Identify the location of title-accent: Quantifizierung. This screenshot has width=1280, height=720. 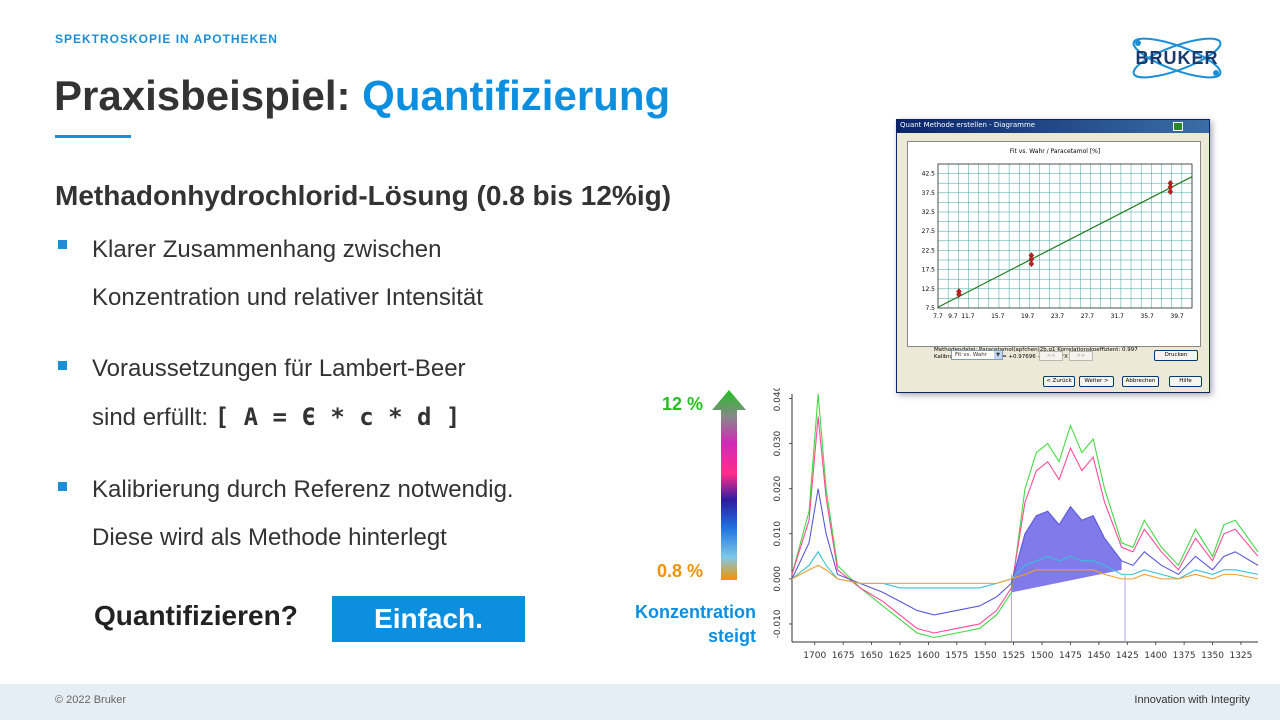
(516, 95).